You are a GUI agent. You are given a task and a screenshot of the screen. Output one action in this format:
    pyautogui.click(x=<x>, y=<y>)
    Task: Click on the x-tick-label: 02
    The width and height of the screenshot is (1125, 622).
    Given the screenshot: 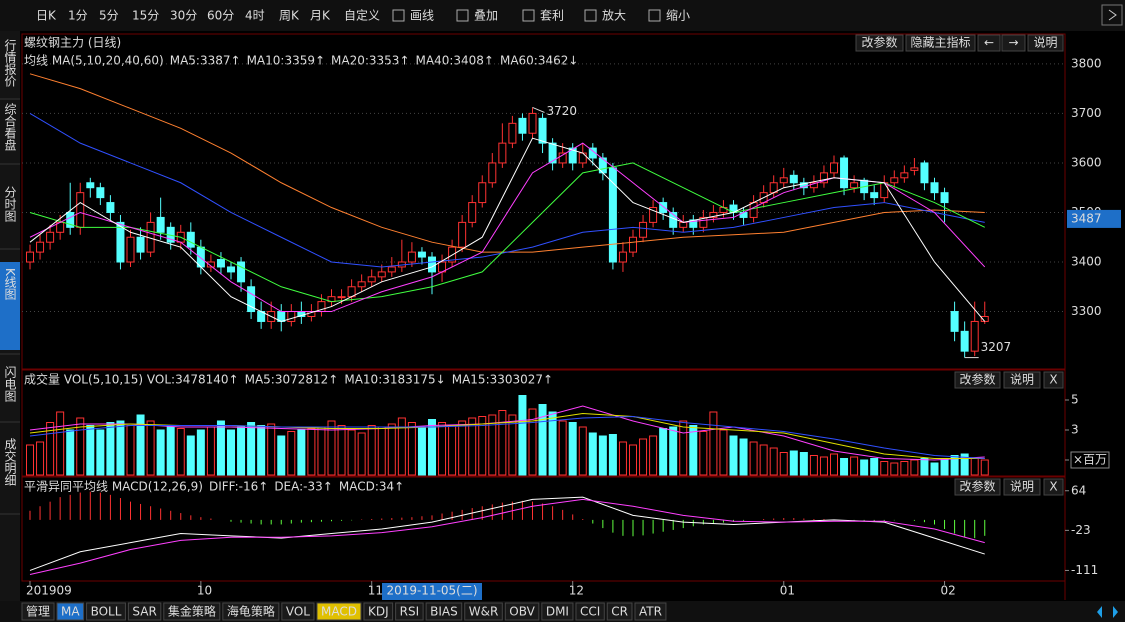 What is the action you would take?
    pyautogui.click(x=948, y=591)
    